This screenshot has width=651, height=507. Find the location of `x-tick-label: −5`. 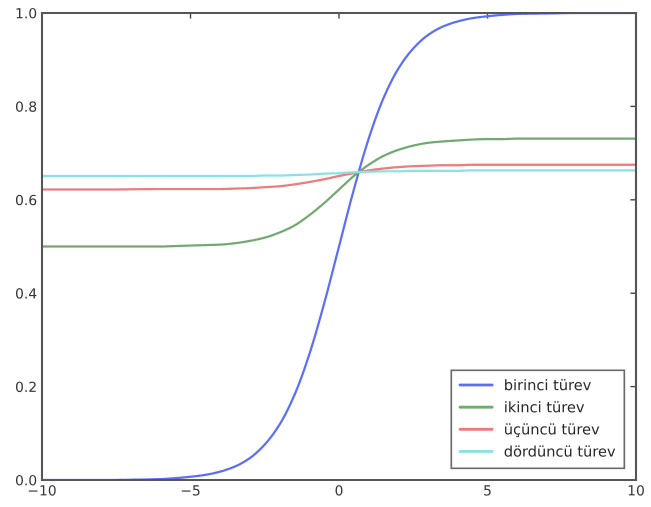

x-tick-label: −5 is located at coordinates (191, 490).